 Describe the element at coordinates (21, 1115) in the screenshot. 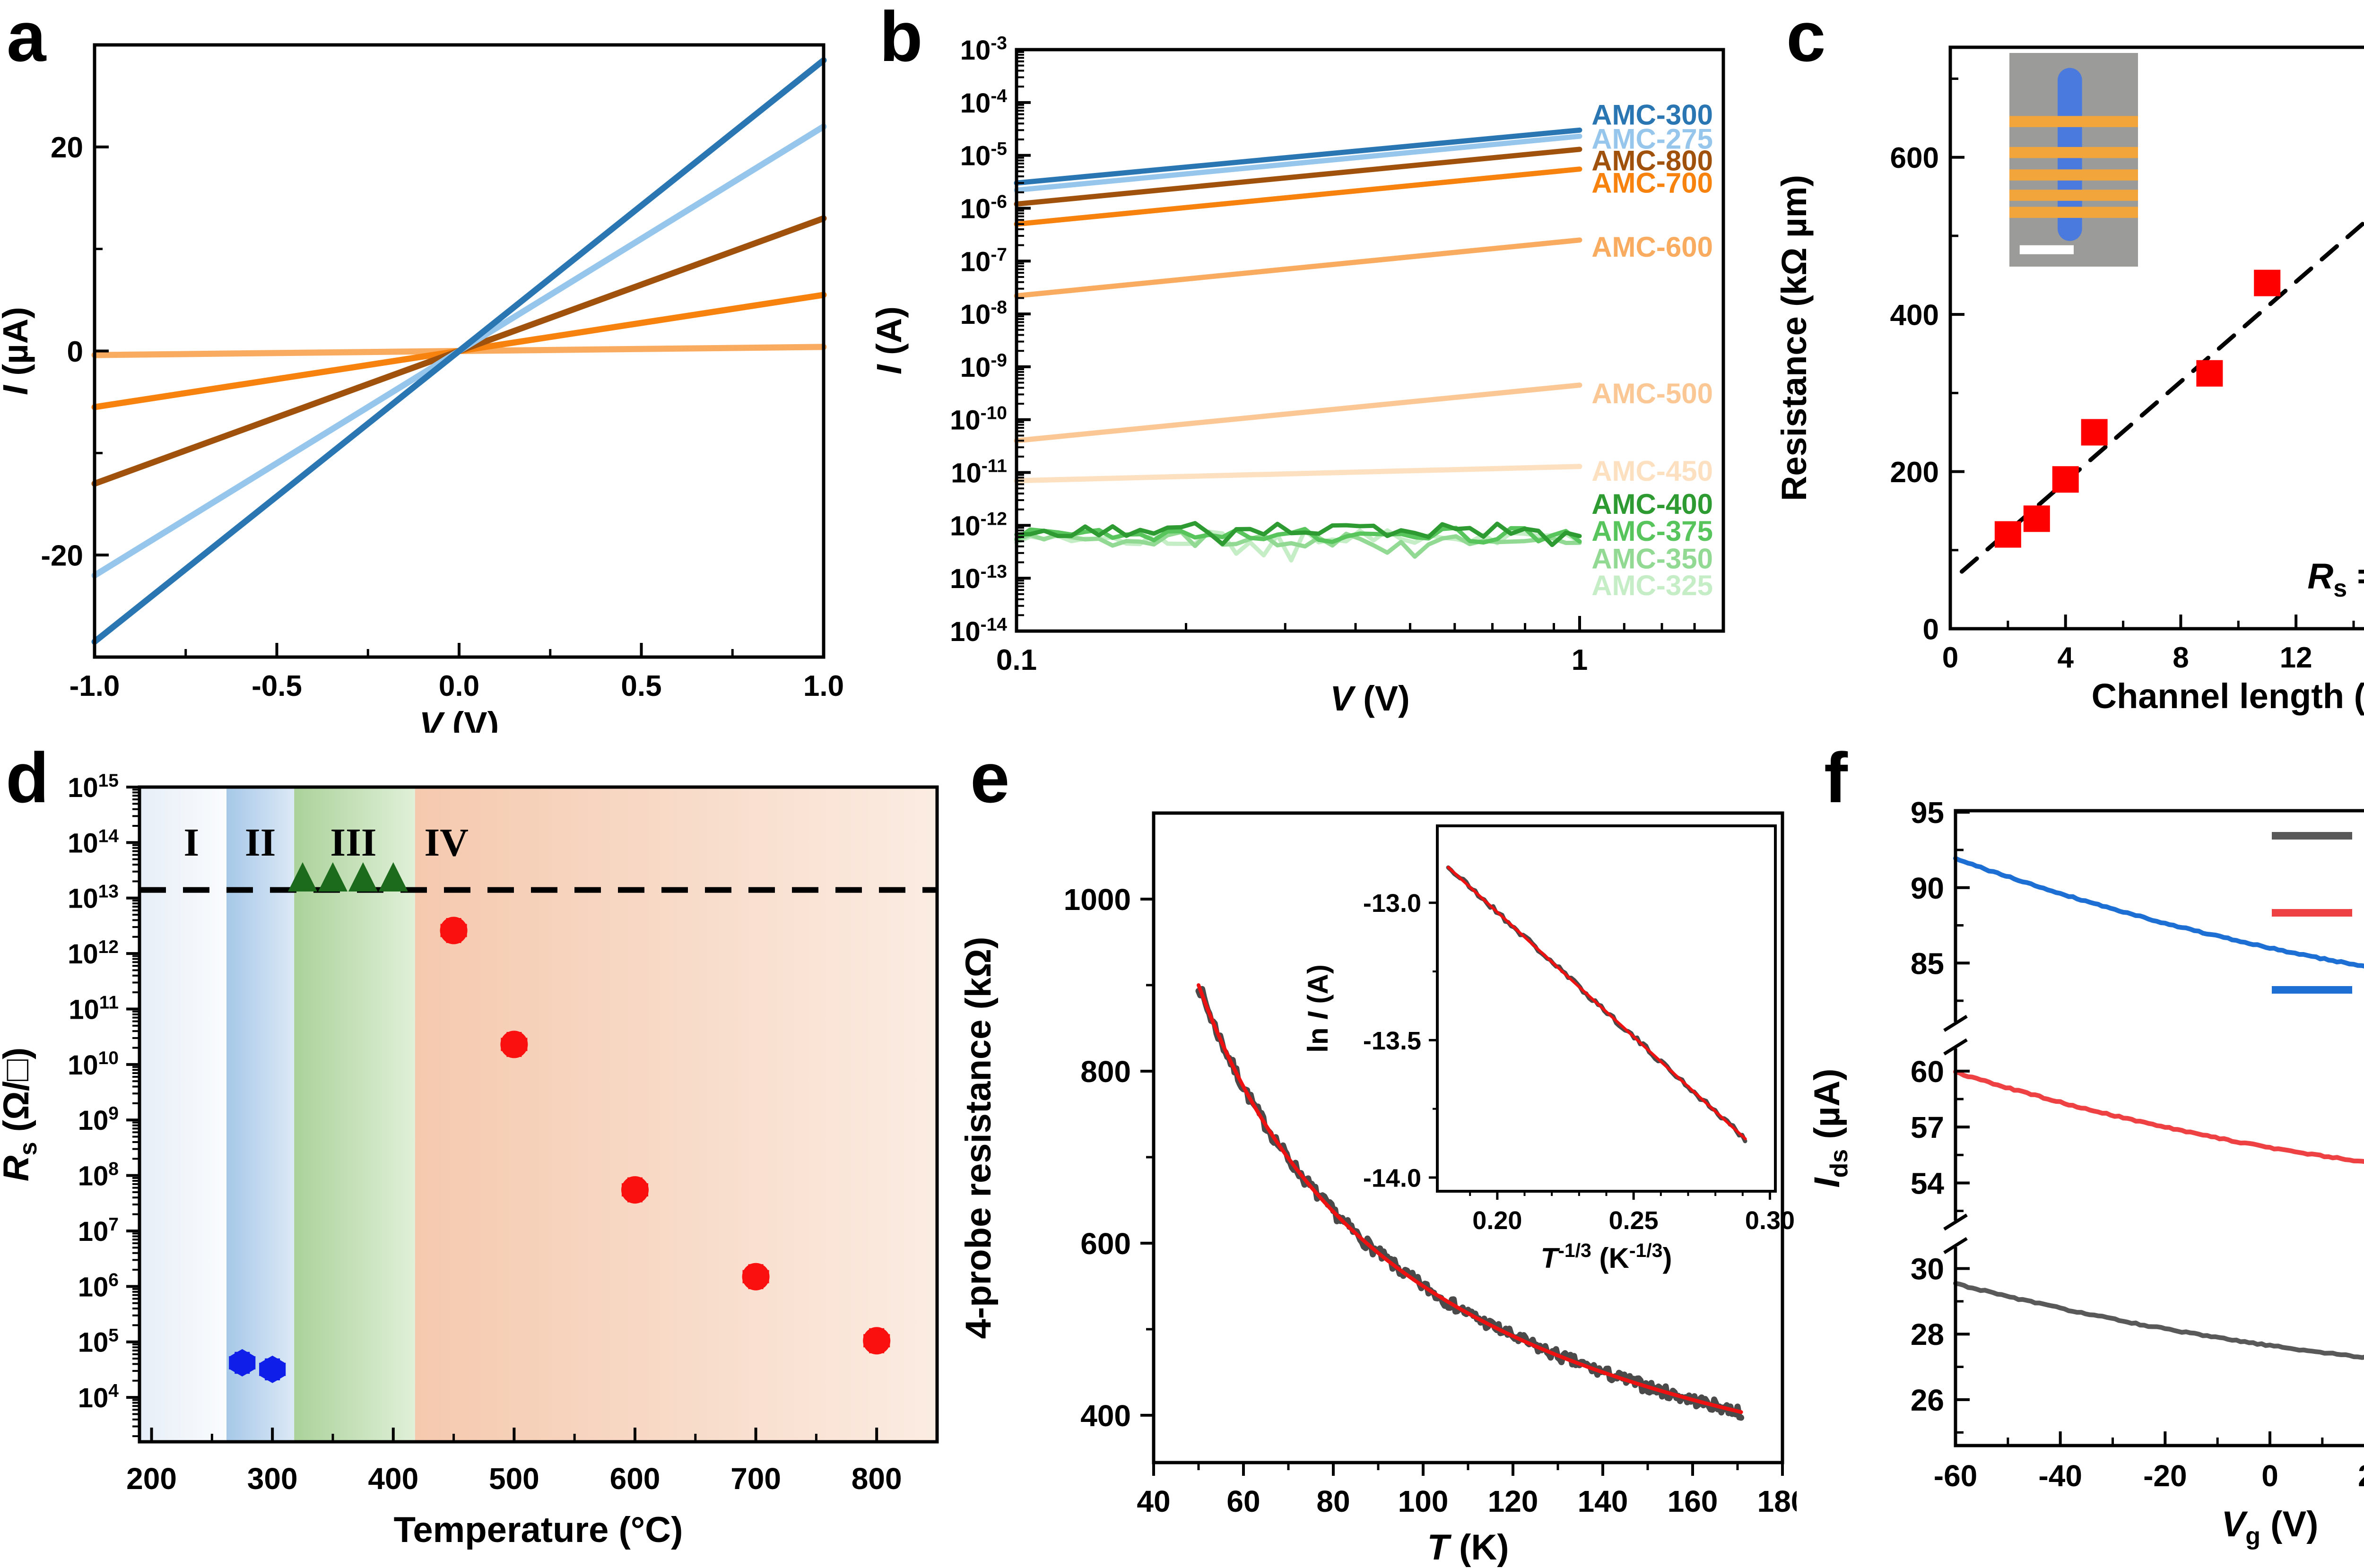

I see `svg-text: Rs (Ω/□)` at that location.